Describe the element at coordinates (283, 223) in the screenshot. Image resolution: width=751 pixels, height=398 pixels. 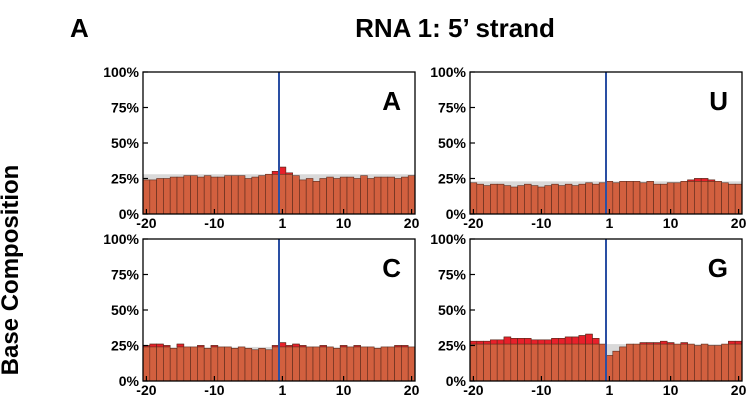
I see `x-tick-label: 1` at that location.